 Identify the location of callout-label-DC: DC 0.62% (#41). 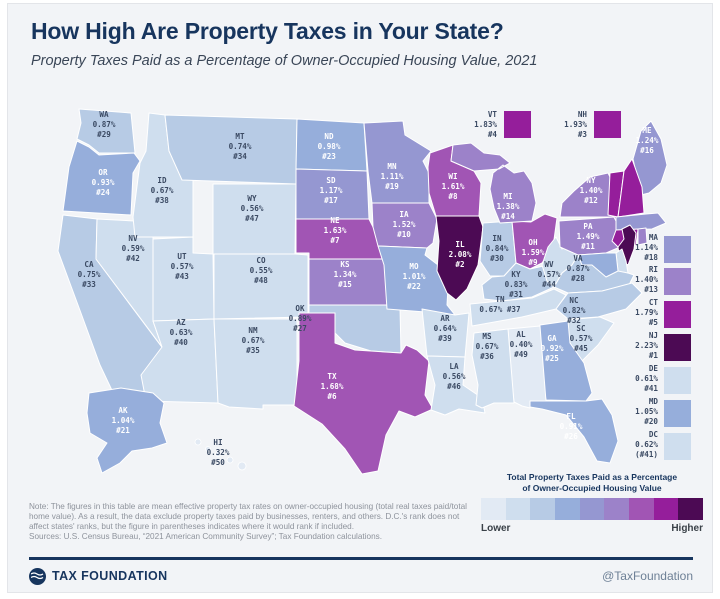
(646, 444).